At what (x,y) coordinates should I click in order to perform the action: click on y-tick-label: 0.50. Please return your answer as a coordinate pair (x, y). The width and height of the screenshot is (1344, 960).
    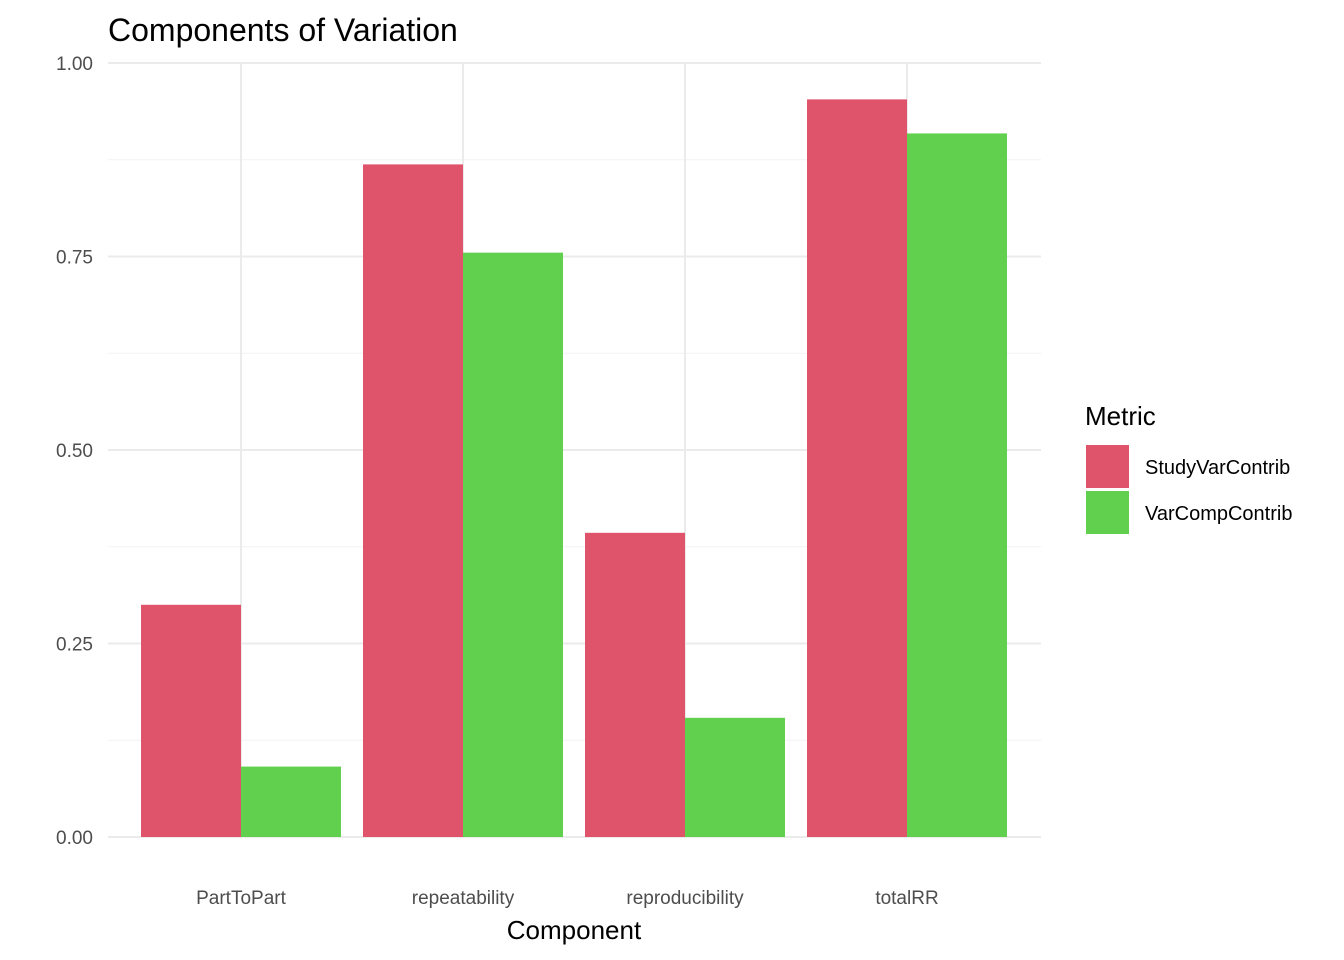
    Looking at the image, I should click on (74, 451).